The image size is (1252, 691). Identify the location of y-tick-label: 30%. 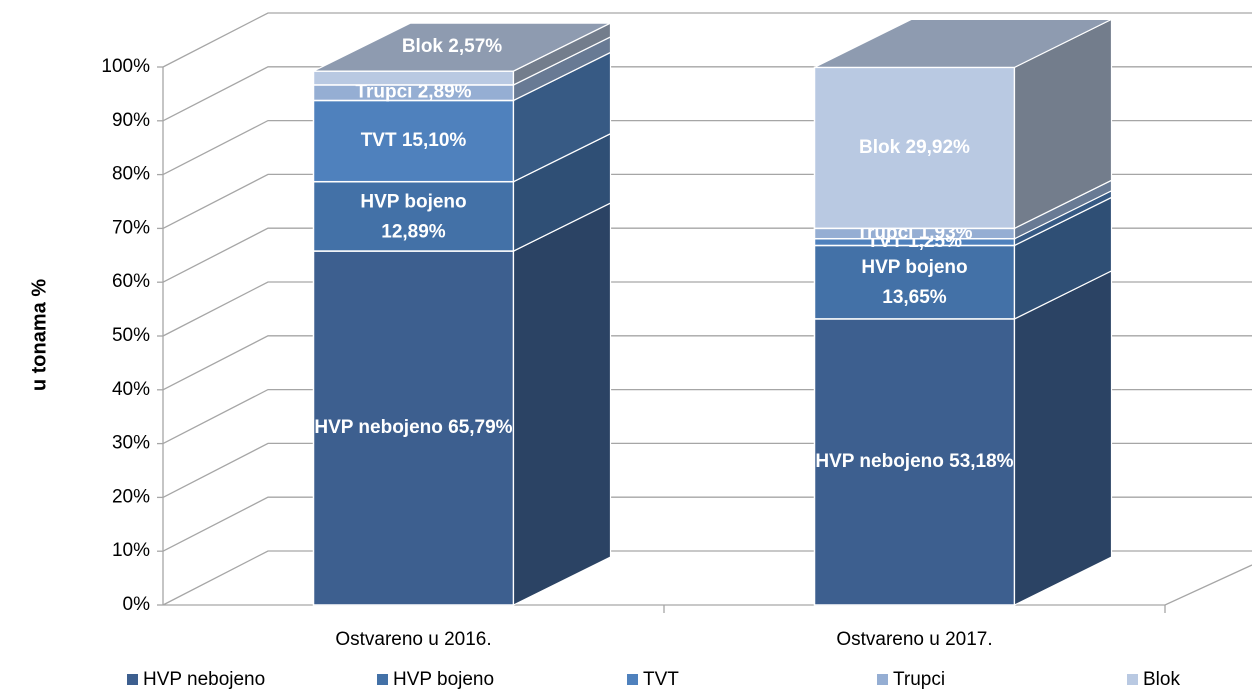
(131, 443).